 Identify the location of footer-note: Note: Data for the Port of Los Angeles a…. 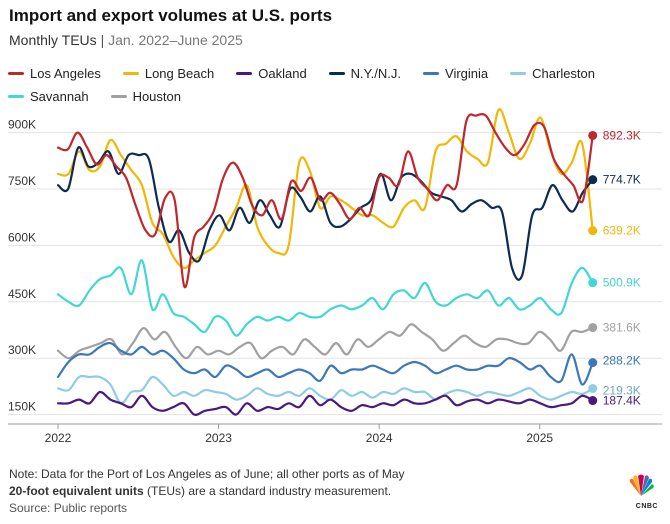
(207, 474).